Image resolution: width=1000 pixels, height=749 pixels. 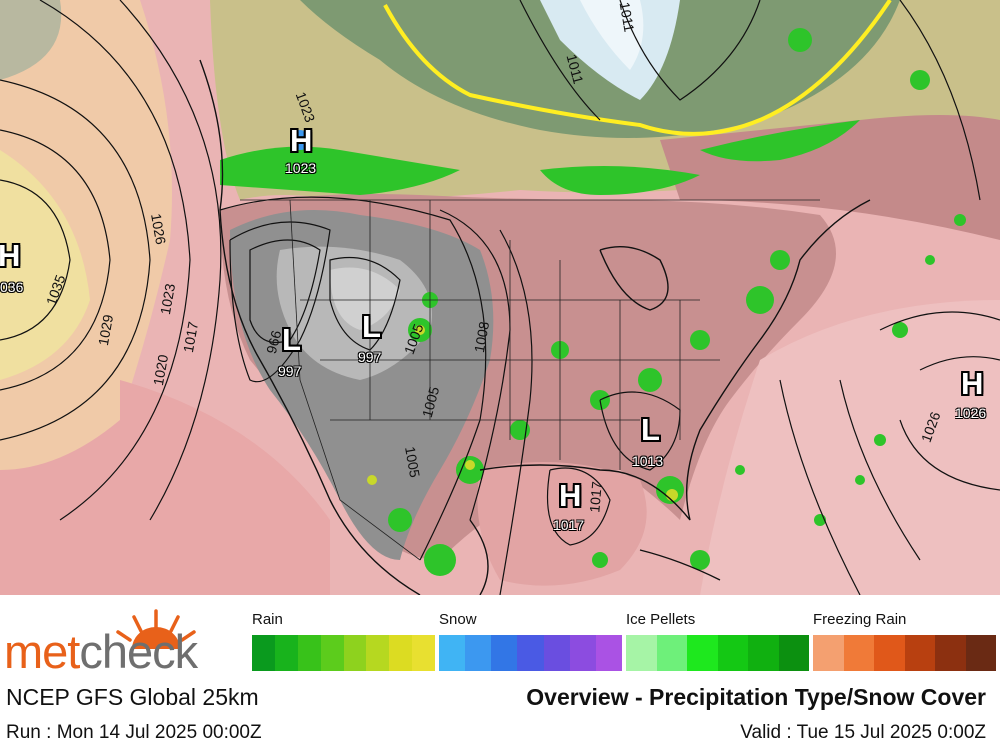 I want to click on logo-part-check: check, so click(x=138, y=651).